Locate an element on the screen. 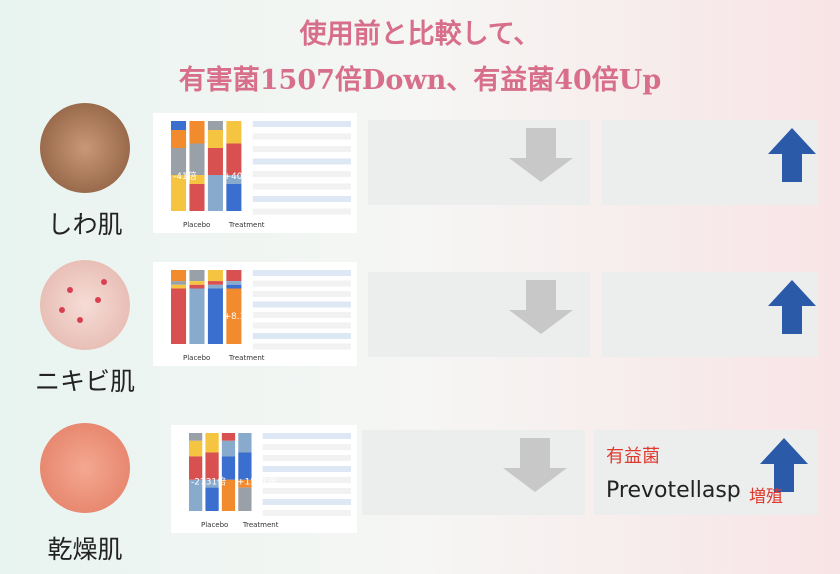  chart-note: +1507倍 is located at coordinates (256, 481).